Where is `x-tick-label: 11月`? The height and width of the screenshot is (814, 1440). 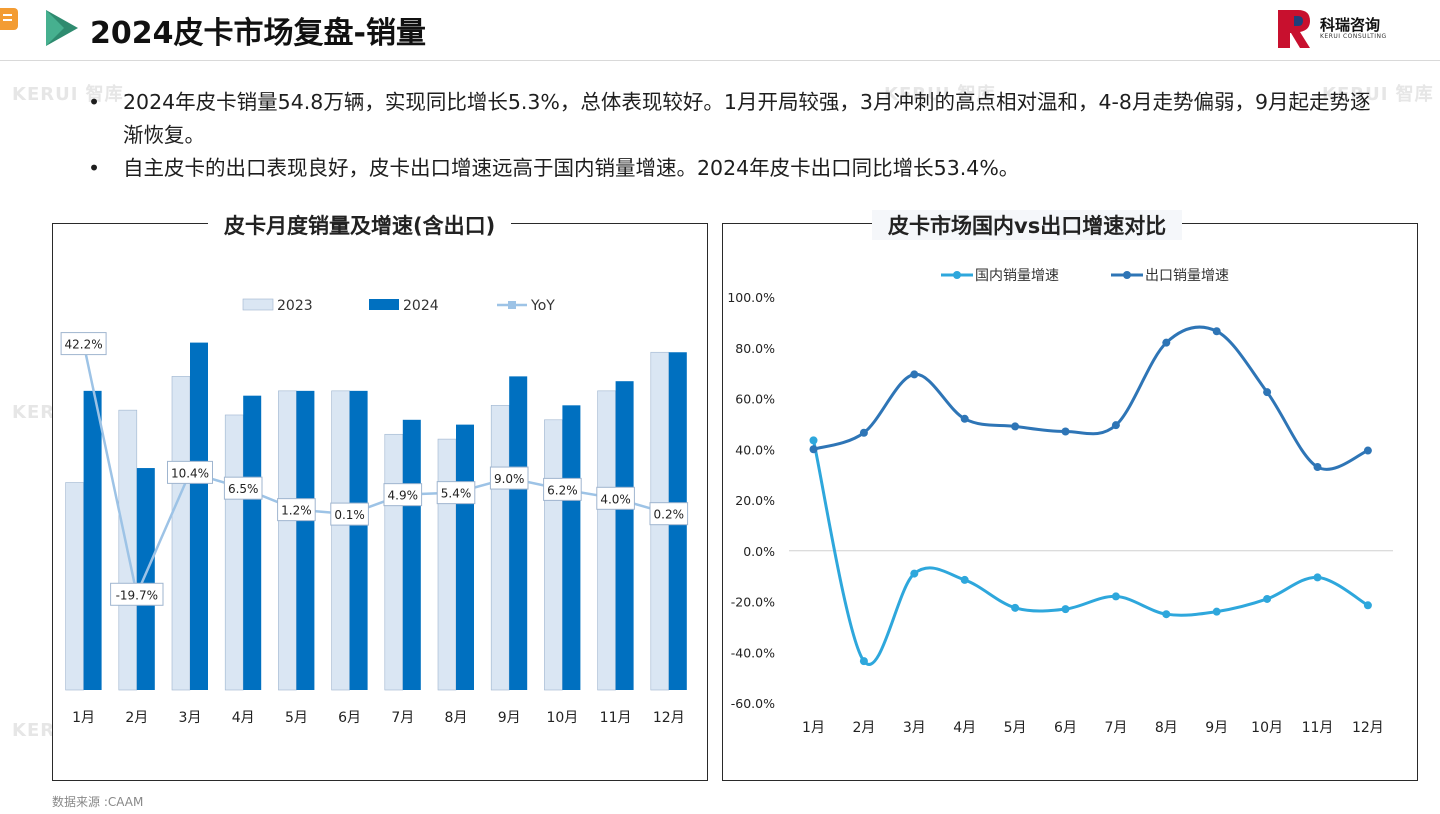 x-tick-label: 11月 is located at coordinates (616, 718).